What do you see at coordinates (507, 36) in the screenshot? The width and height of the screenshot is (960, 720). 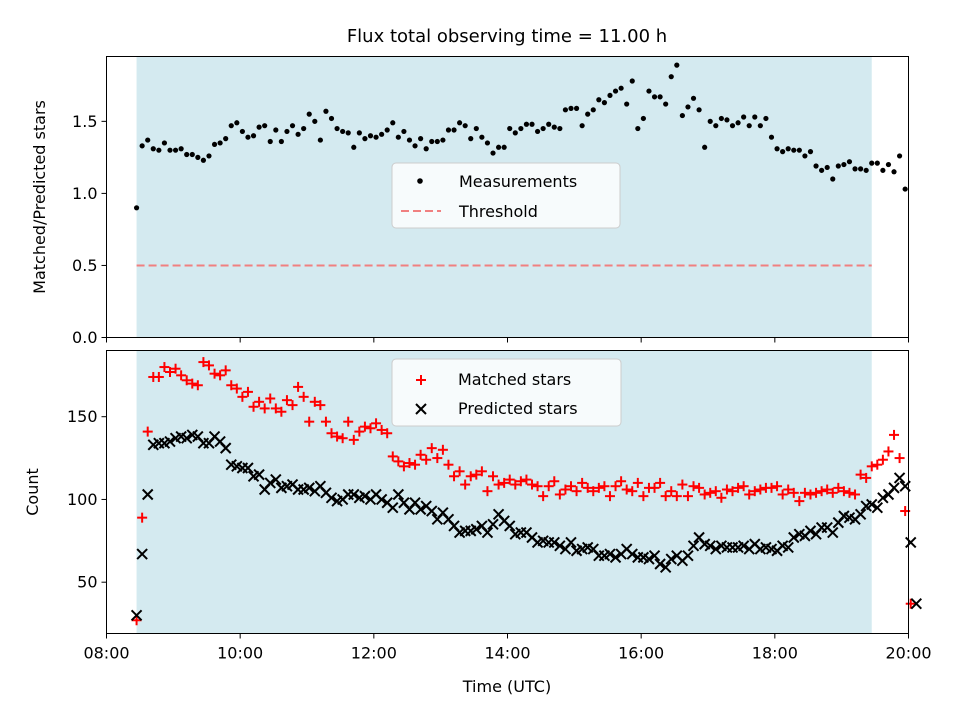 I see `chart-title: Flux total observing time = 11.00 h` at bounding box center [507, 36].